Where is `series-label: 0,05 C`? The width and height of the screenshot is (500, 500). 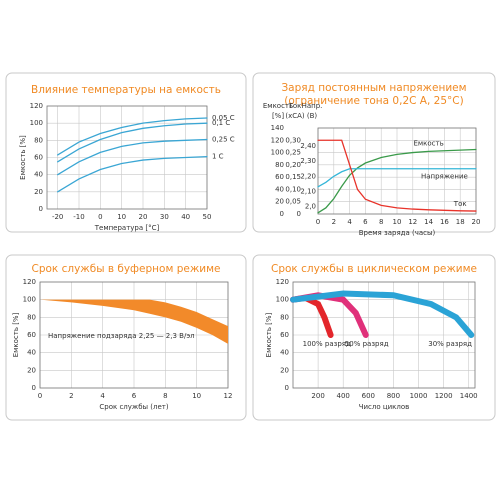 series-label: 0,05 C is located at coordinates (223, 118).